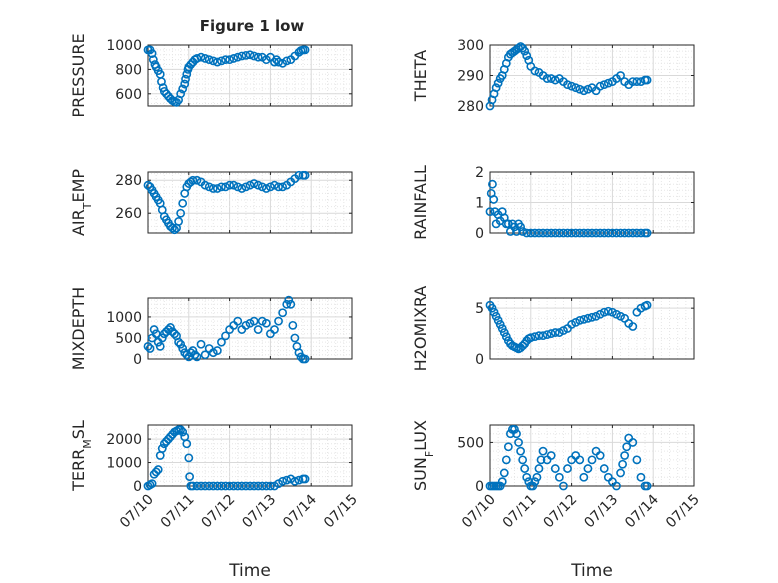 Image resolution: width=778 pixels, height=583 pixels. Describe the element at coordinates (78, 328) in the screenshot. I see `y-axis-label: MIXDEPTH` at that location.